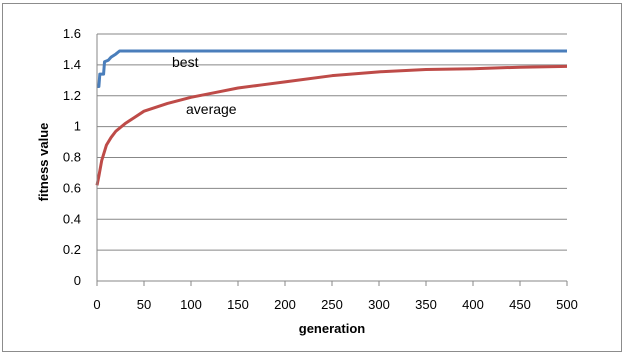  What do you see at coordinates (379, 304) in the screenshot?
I see `x-tick-label: 300` at bounding box center [379, 304].